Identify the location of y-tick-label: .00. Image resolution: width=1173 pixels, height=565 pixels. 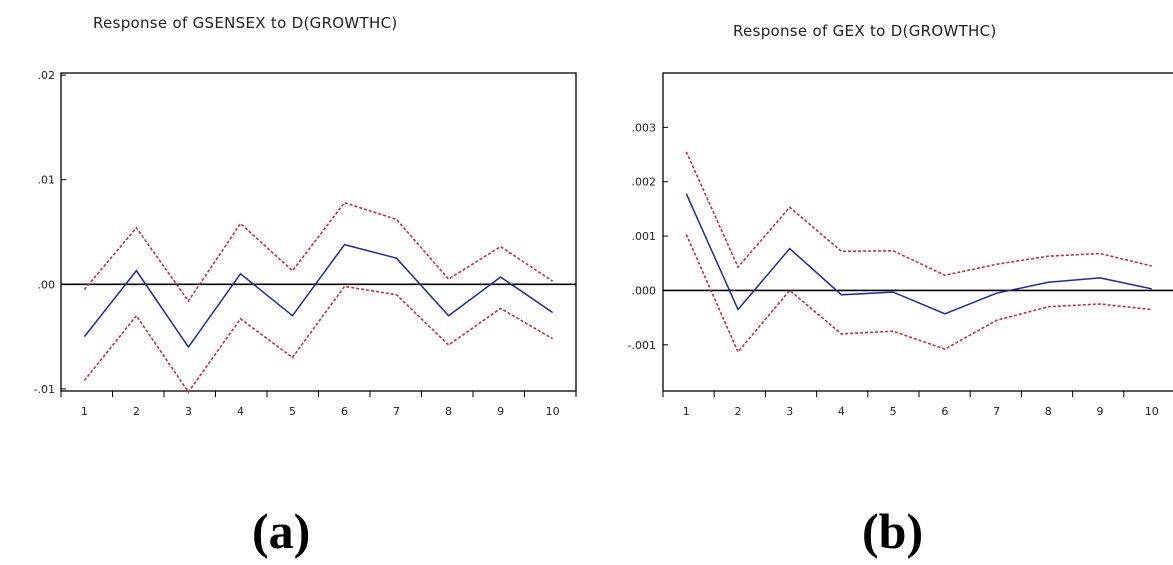
(47, 284).